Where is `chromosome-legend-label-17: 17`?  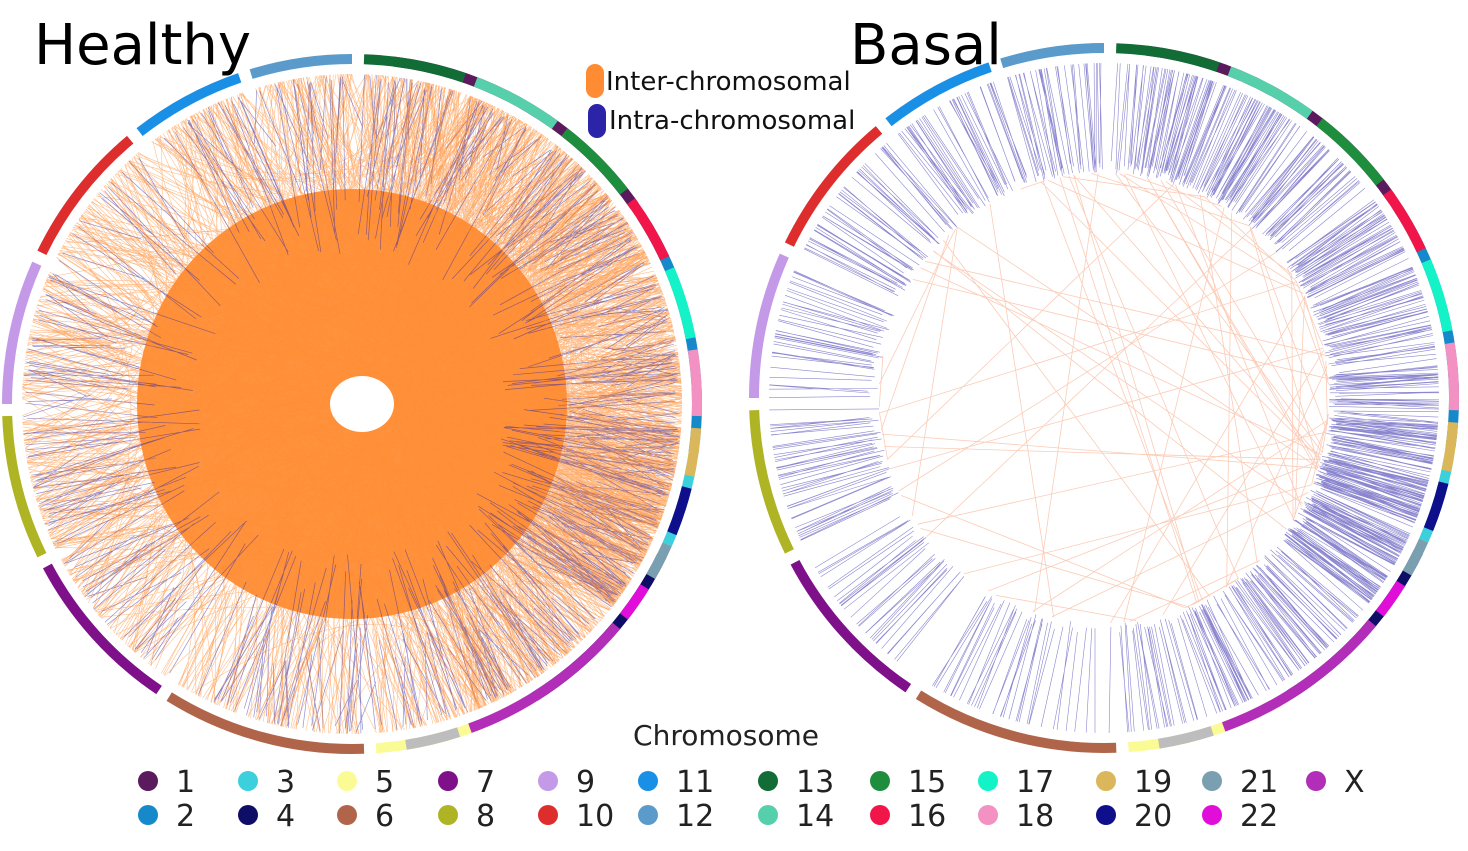
chromosome-legend-label-17: 17 is located at coordinates (1035, 782).